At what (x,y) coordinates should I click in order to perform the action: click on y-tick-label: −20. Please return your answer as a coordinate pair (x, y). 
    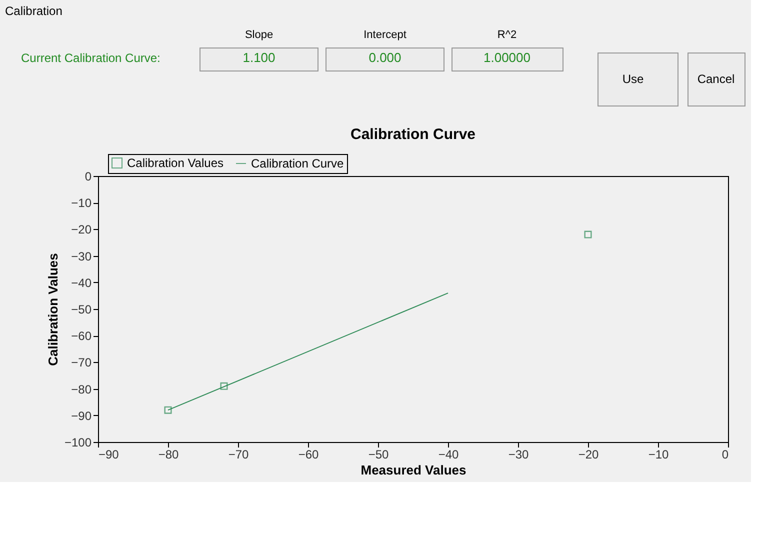
    Looking at the image, I should click on (81, 229).